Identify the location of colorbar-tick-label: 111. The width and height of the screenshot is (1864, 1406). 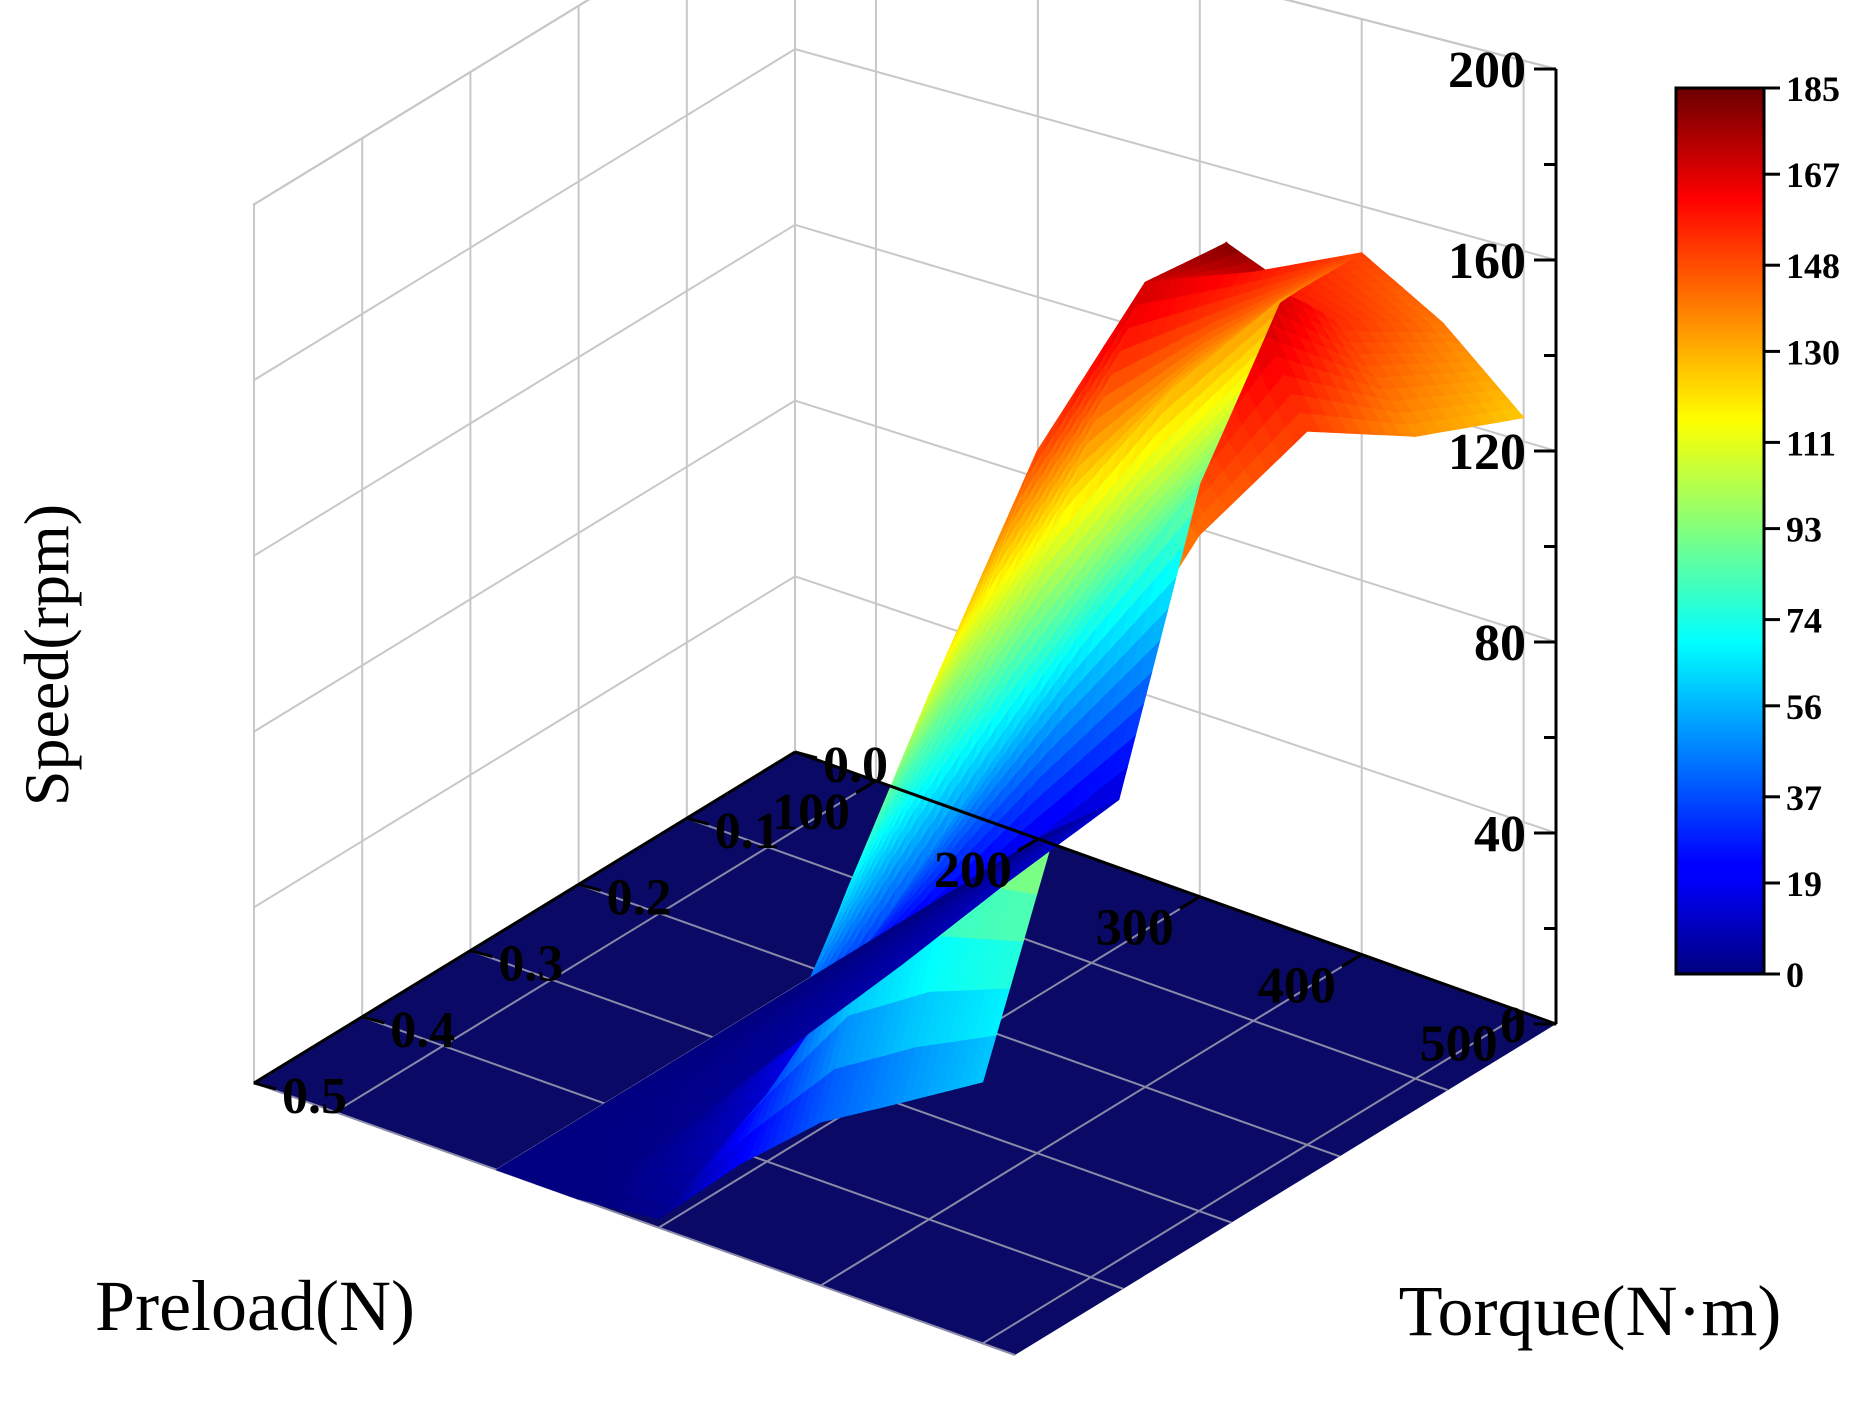
(1811, 443).